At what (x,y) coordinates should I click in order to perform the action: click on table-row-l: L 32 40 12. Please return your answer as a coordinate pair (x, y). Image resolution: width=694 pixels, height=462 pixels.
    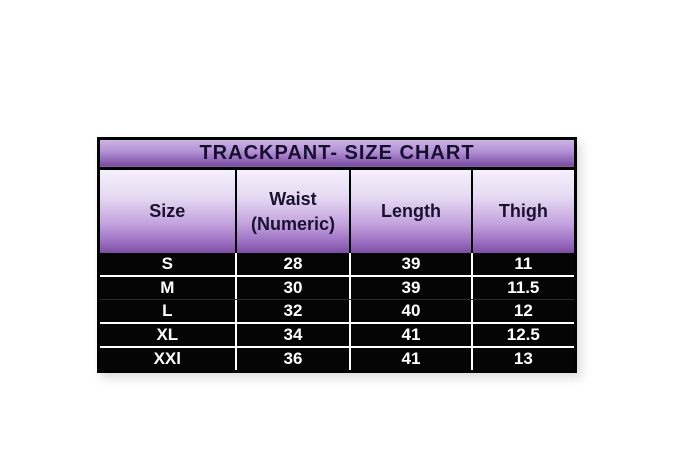
    Looking at the image, I should click on (337, 310).